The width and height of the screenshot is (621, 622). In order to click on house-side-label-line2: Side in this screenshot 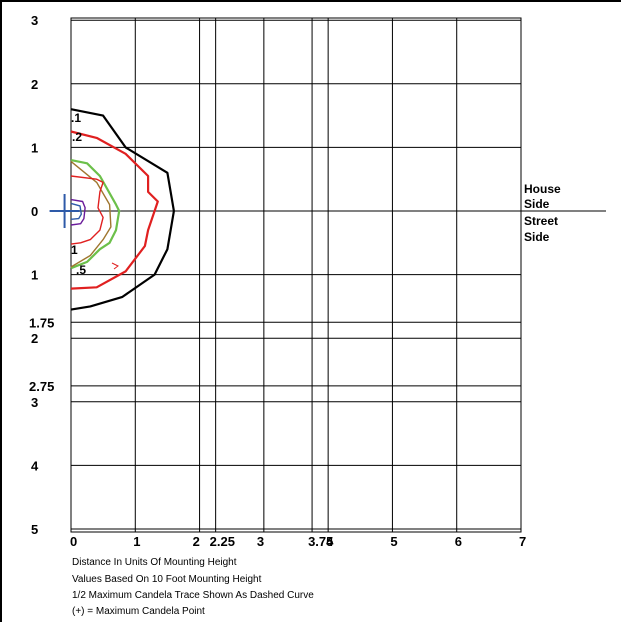, I will do `click(537, 204)`.